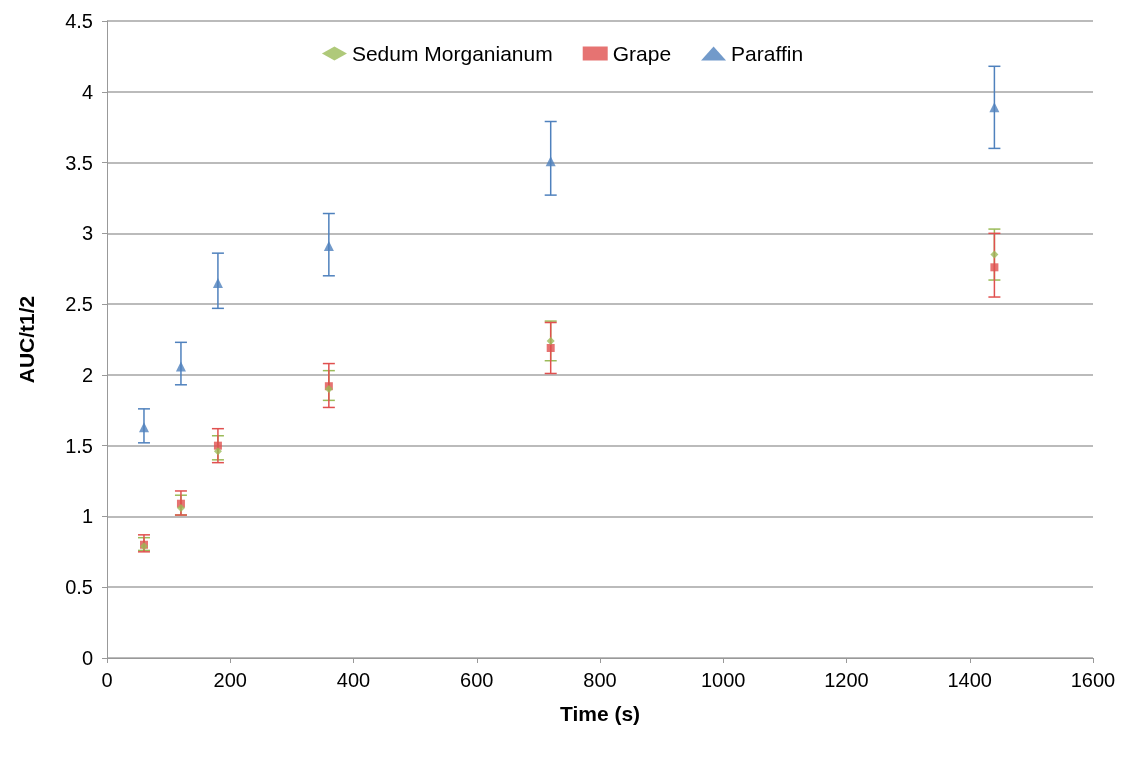 This screenshot has height=760, width=1125. What do you see at coordinates (79, 587) in the screenshot?
I see `y-tick-label: 0.5` at bounding box center [79, 587].